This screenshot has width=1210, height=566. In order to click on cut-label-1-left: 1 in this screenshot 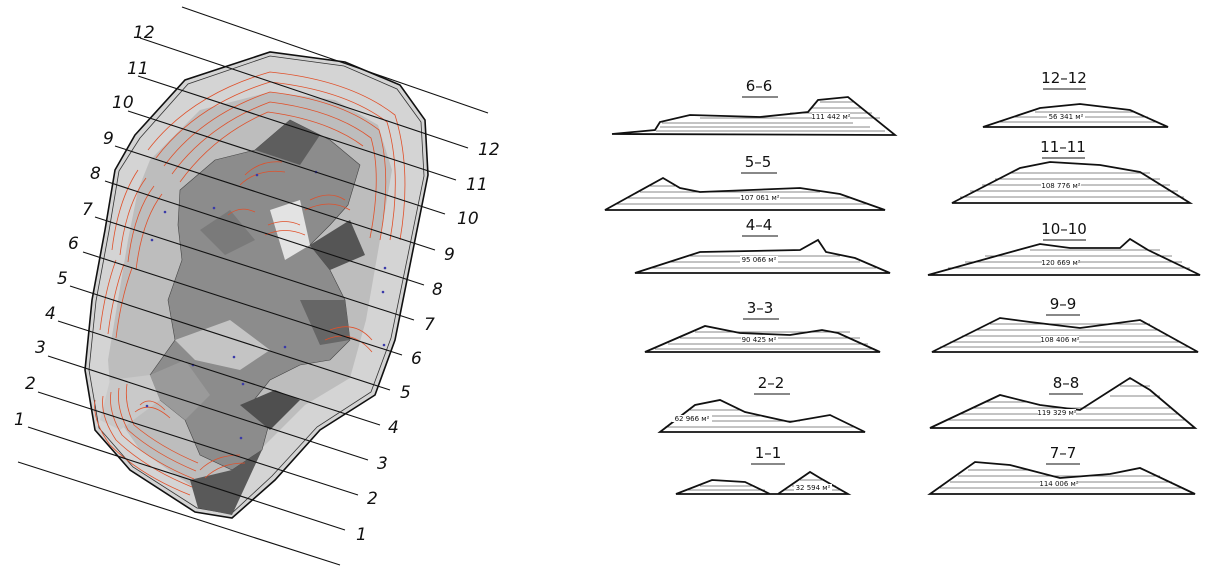, I will do `click(19, 420)`.